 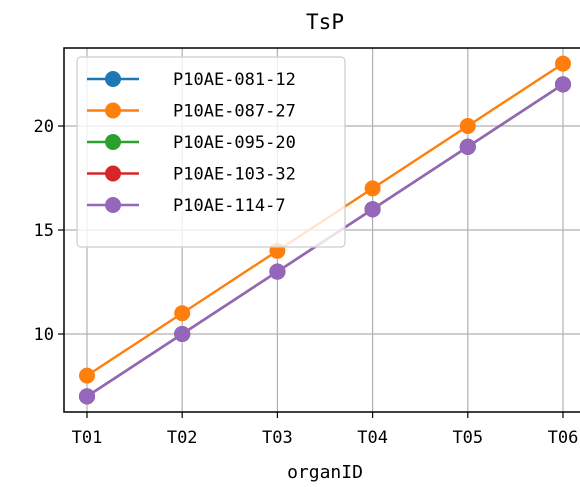 What do you see at coordinates (182, 438) in the screenshot?
I see `x-tick-label: T02` at bounding box center [182, 438].